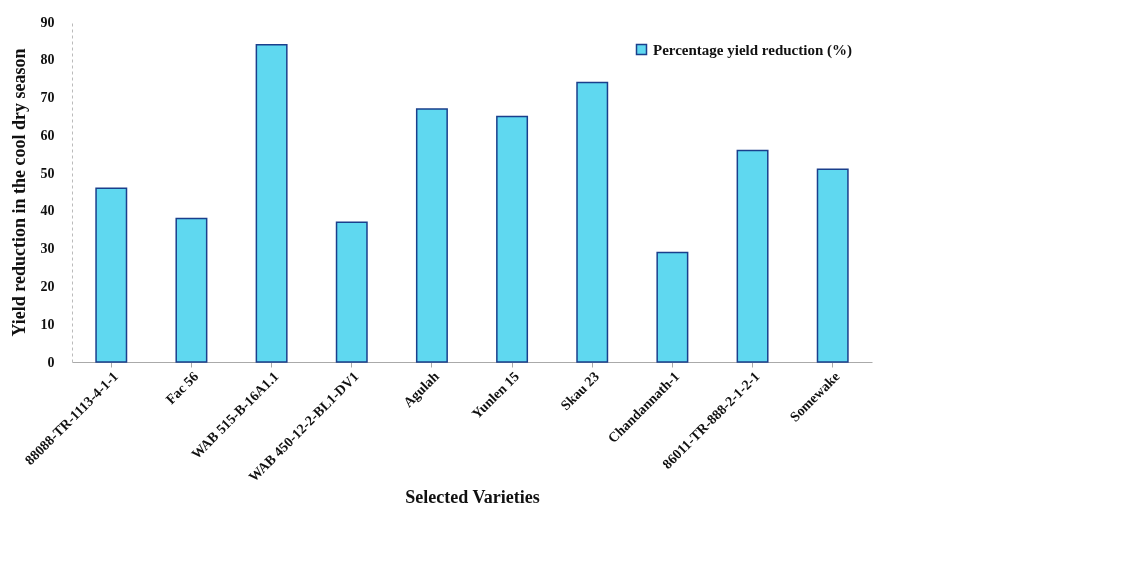  Describe the element at coordinates (472, 496) in the screenshot. I see `x-axis-title: Selected Varieties` at that location.